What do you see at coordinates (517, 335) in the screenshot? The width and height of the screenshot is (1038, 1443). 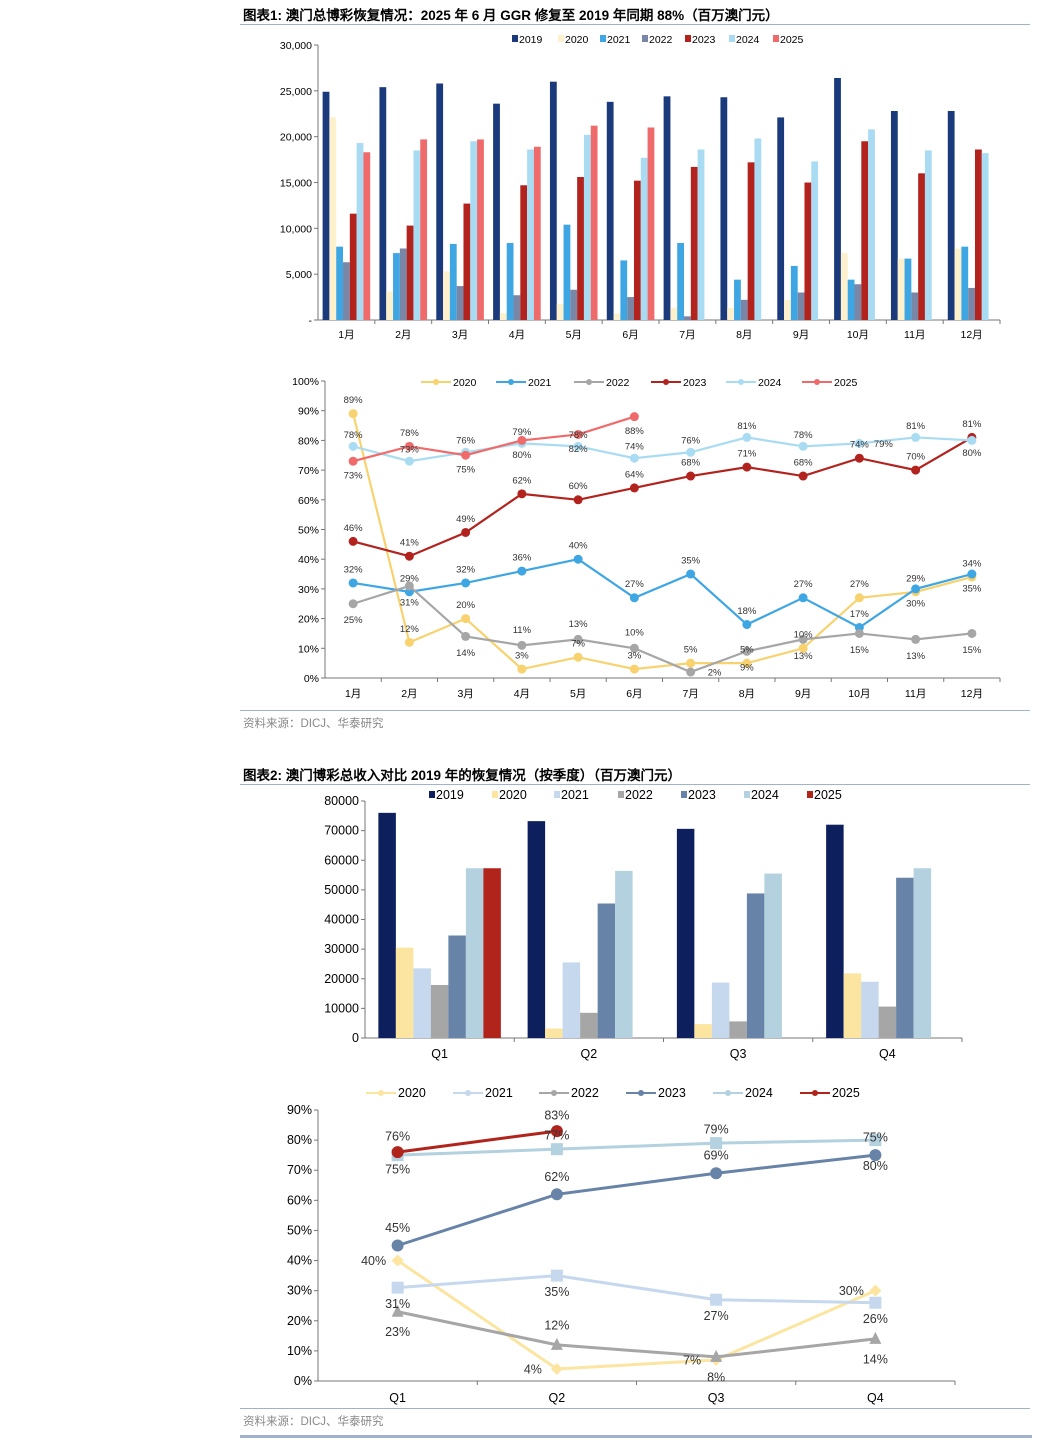 I see `x-tick-label: 4月` at bounding box center [517, 335].